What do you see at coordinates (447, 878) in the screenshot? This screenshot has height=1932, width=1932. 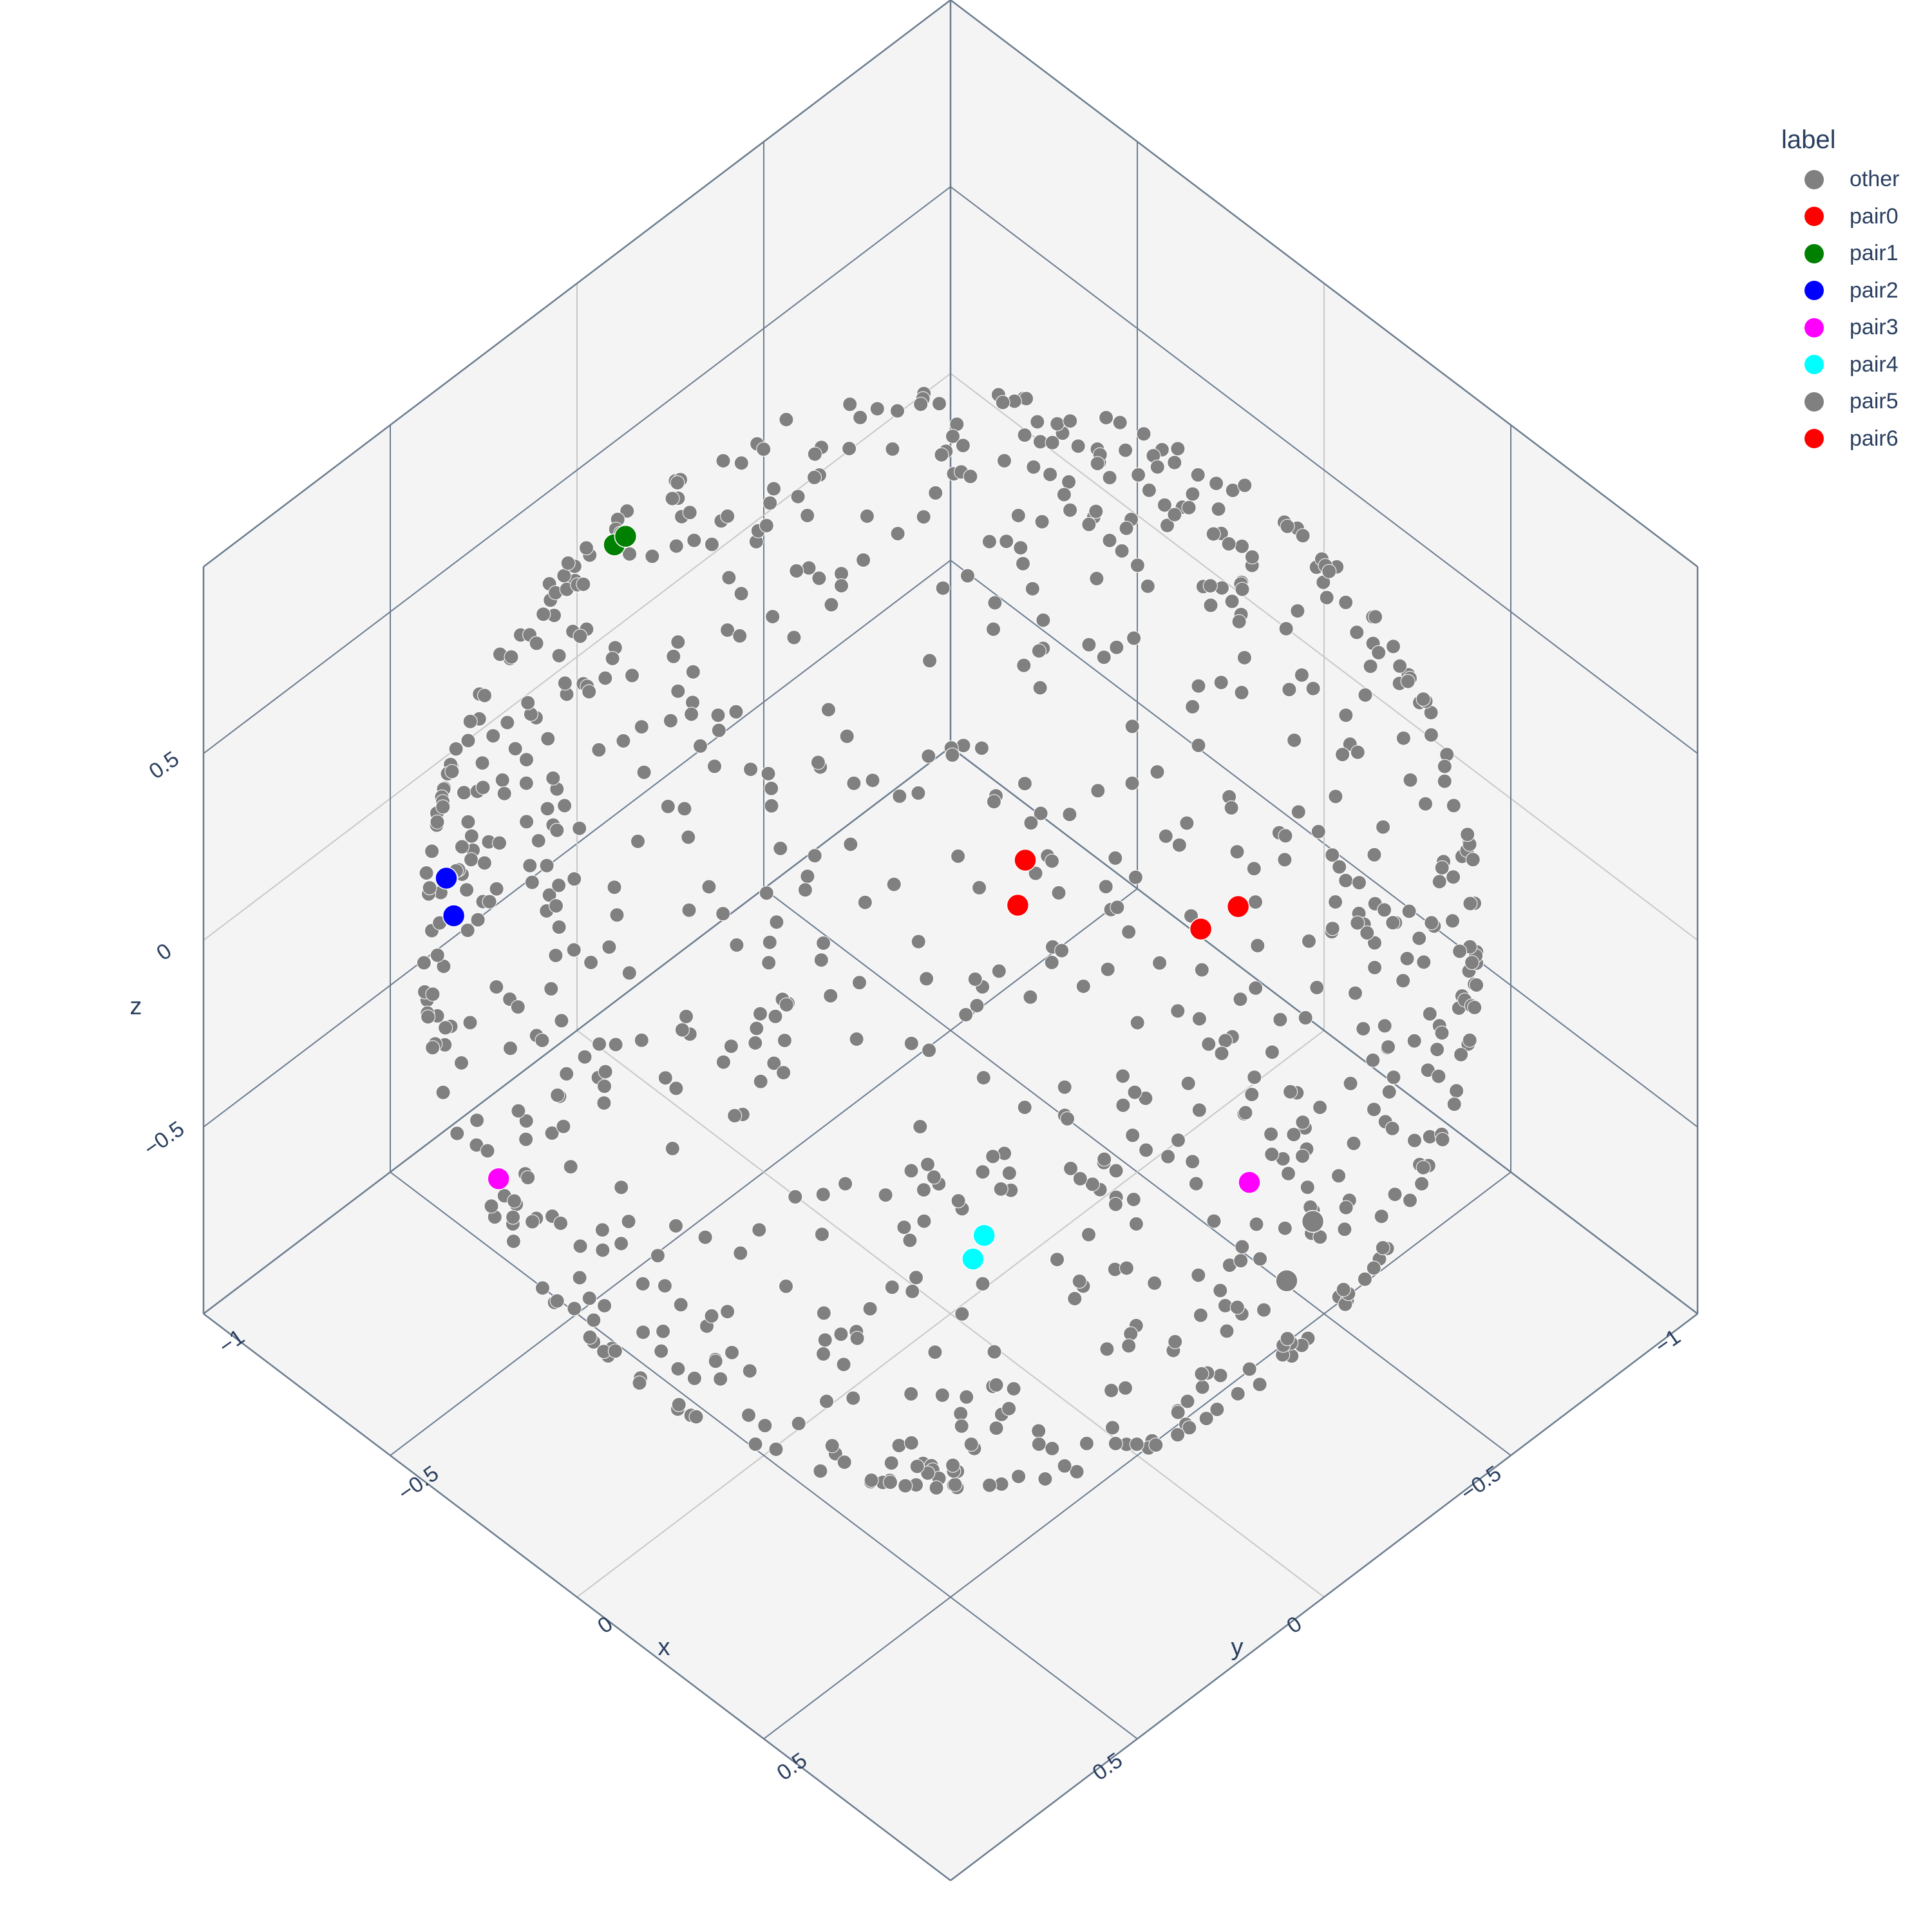 I see `point-pair2` at bounding box center [447, 878].